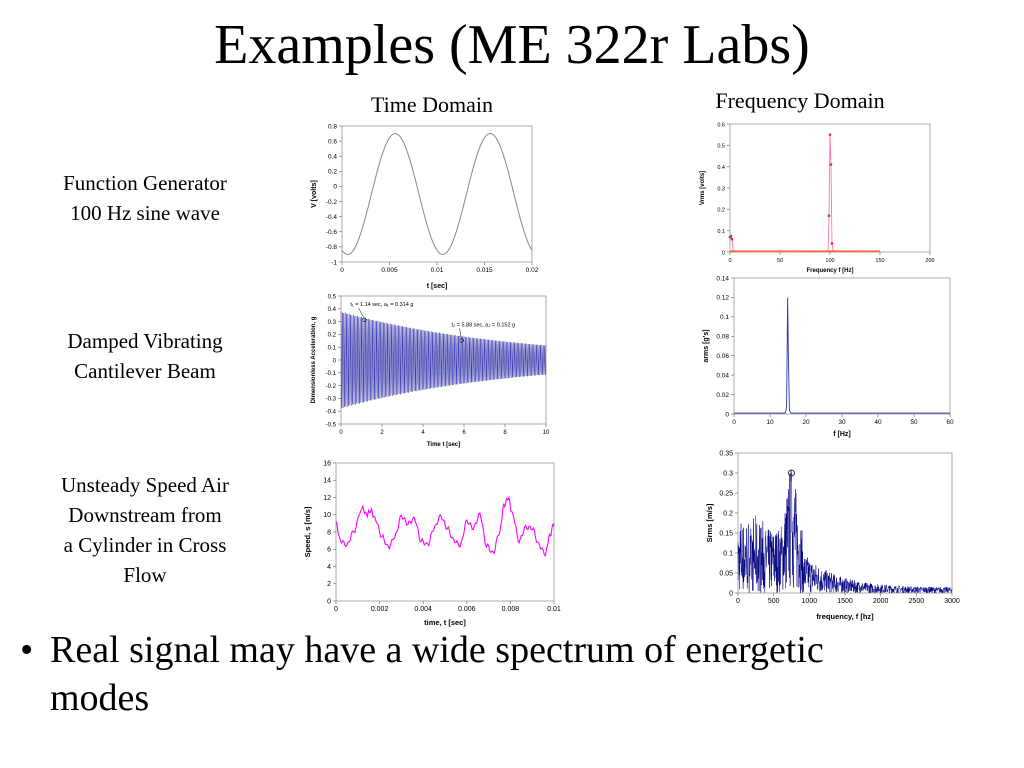  Describe the element at coordinates (145, 485) in the screenshot. I see `row-label-line: Unsteady Speed Air` at that location.